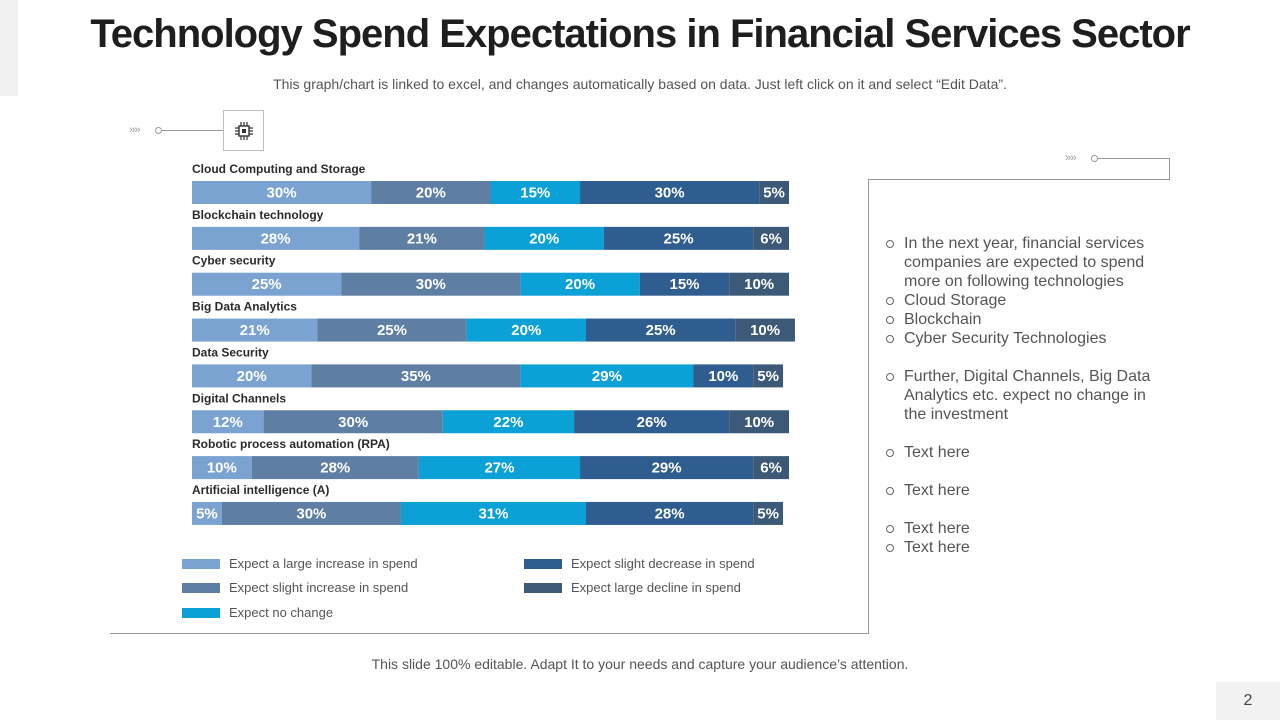 The height and width of the screenshot is (720, 1280). I want to click on legend-label: Expect large decline in spend, so click(656, 587).